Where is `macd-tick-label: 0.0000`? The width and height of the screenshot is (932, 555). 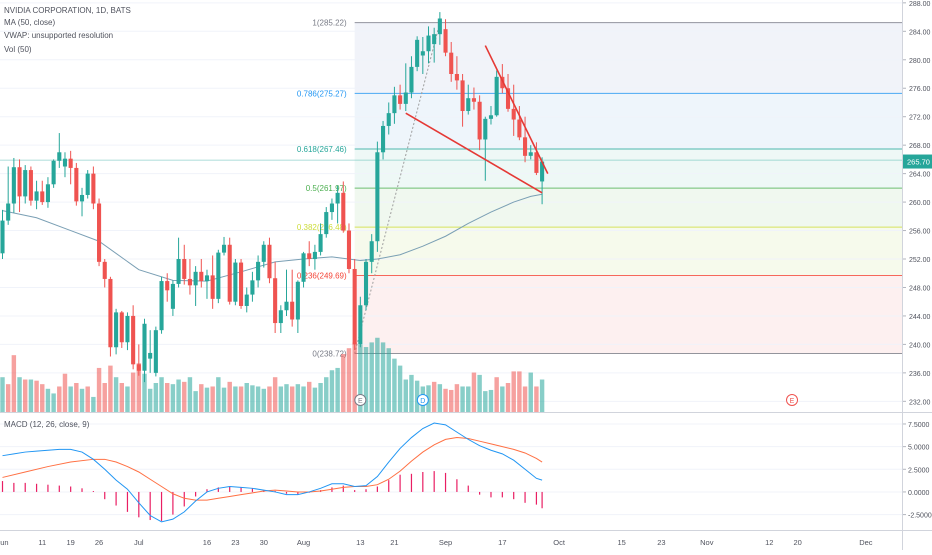
macd-tick-label: 0.0000 is located at coordinates (919, 493).